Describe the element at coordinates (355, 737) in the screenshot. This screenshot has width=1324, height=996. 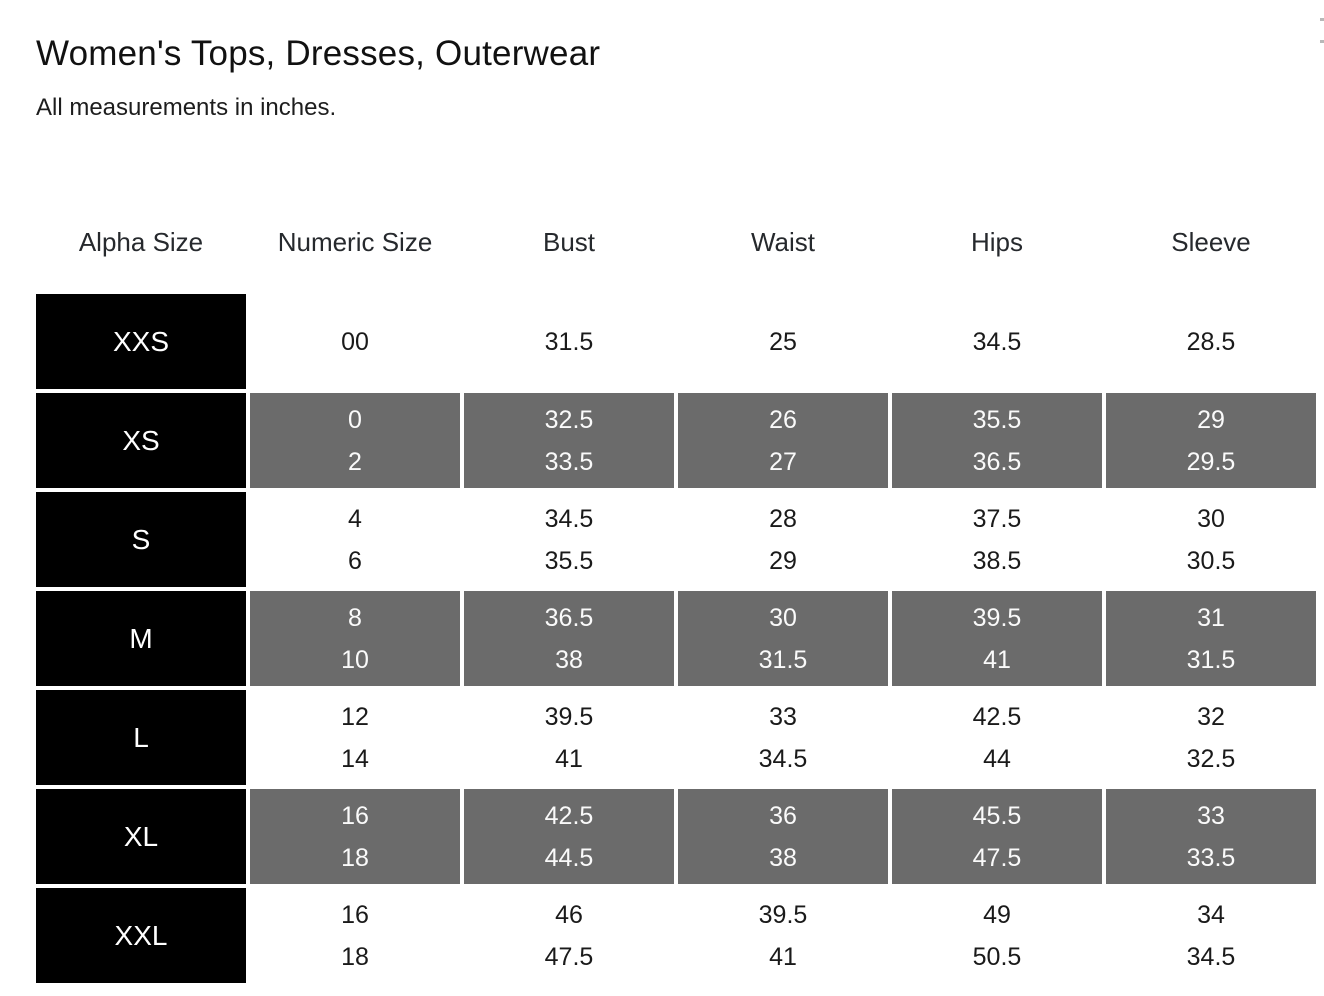
I see `measurement-cell: 12 14` at that location.